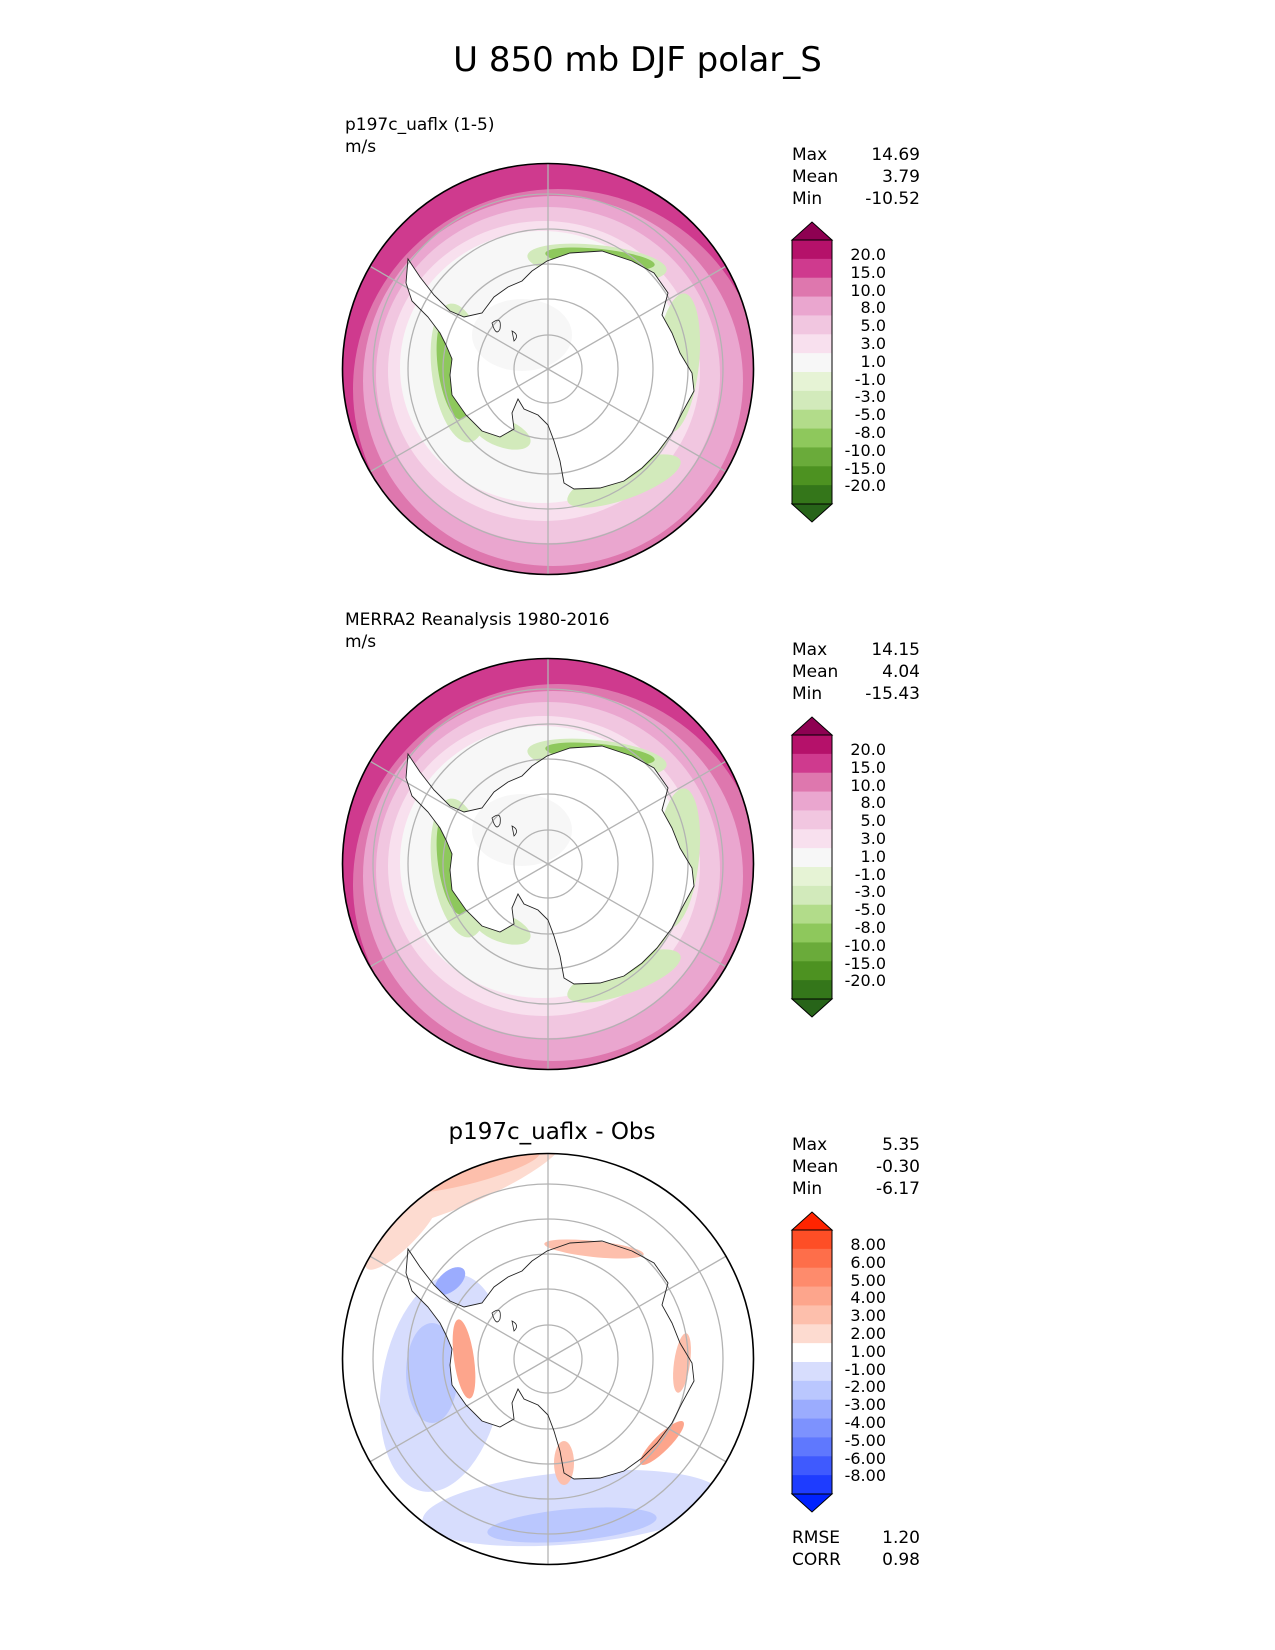 The height and width of the screenshot is (1650, 1275). I want to click on colorbar-tick-label: -6.00, so click(865, 1458).